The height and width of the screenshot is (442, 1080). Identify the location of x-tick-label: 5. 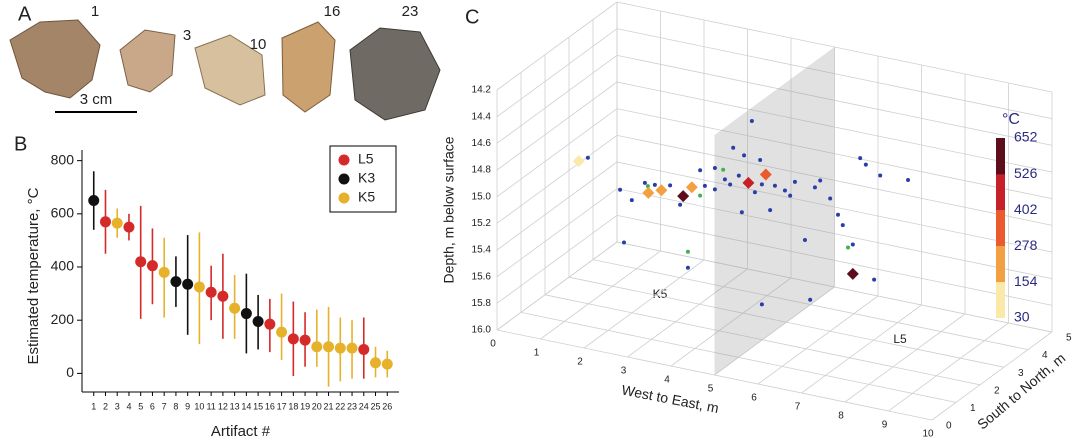
(711, 389).